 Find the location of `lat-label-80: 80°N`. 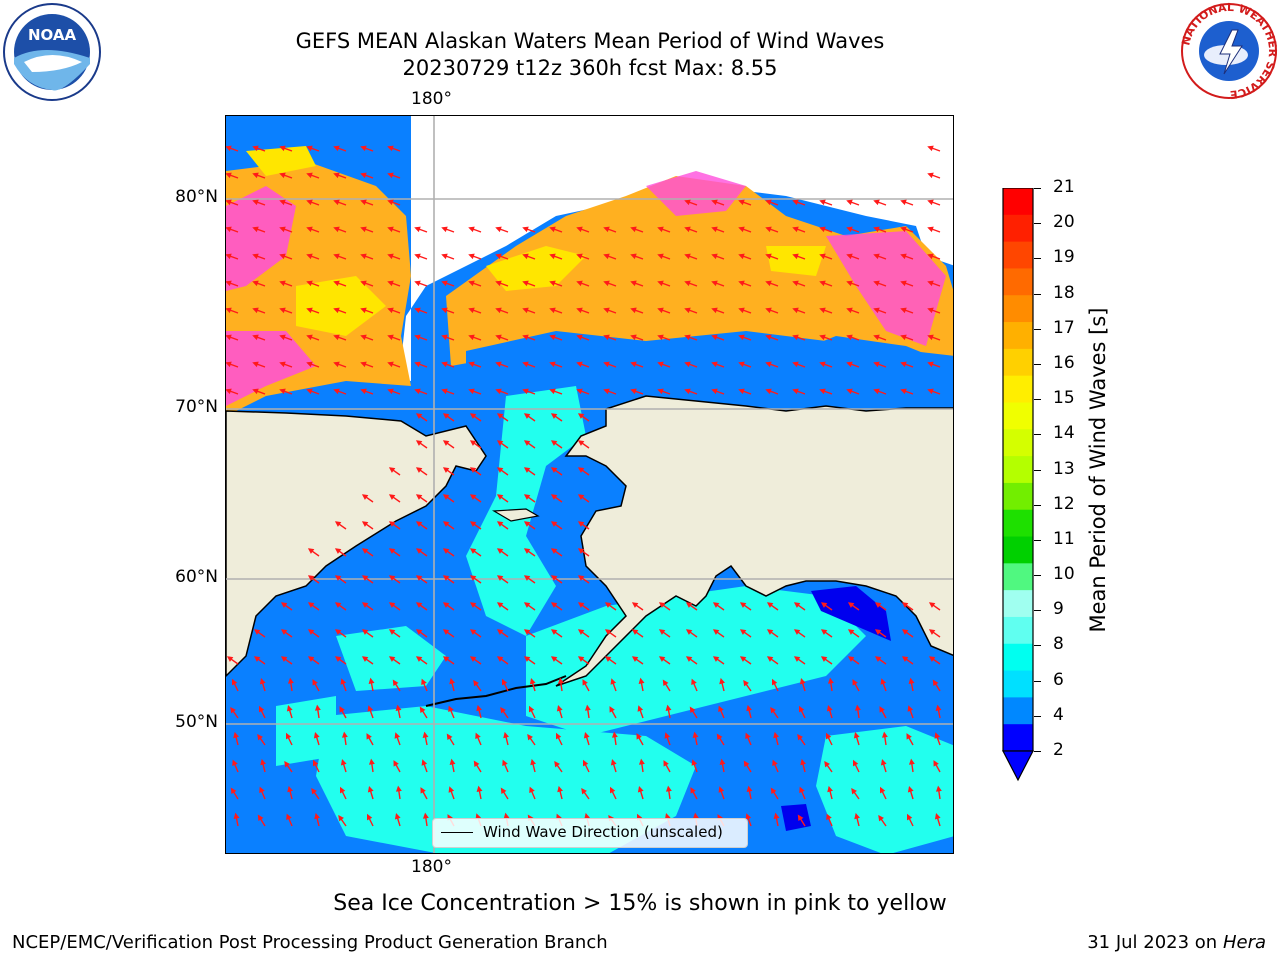

lat-label-80: 80°N is located at coordinates (196, 197).